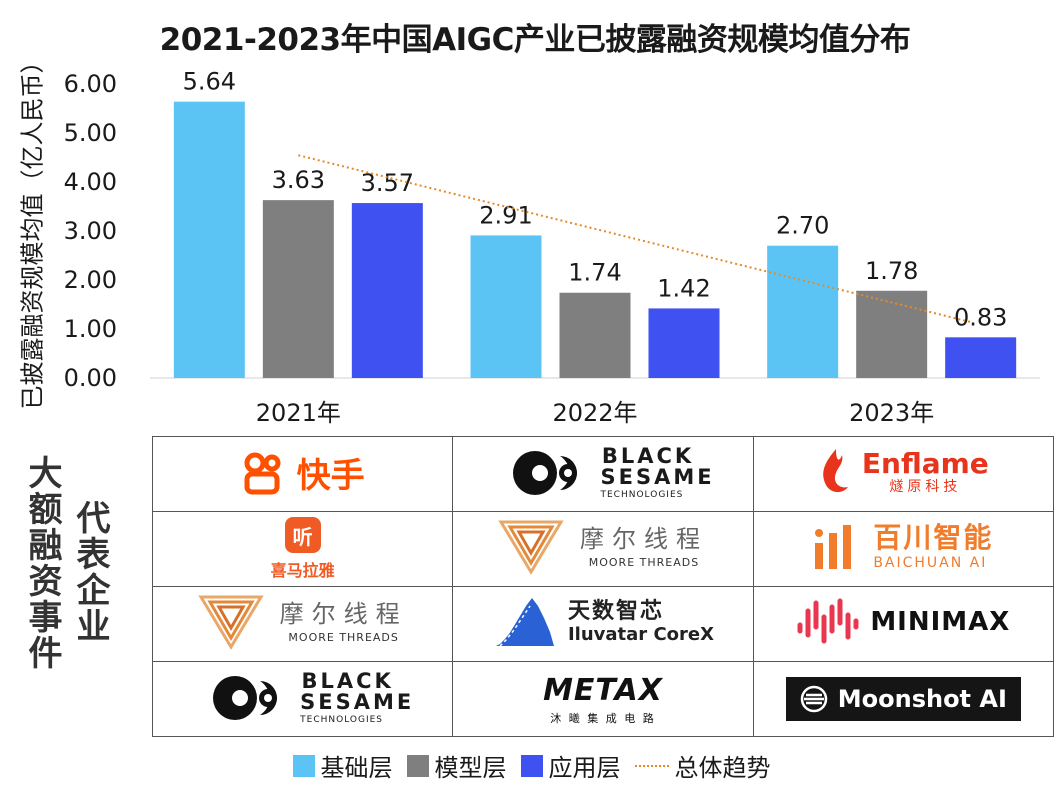 Image resolution: width=1063 pixels, height=795 pixels. I want to click on logo-cell: 快手, so click(302, 474).